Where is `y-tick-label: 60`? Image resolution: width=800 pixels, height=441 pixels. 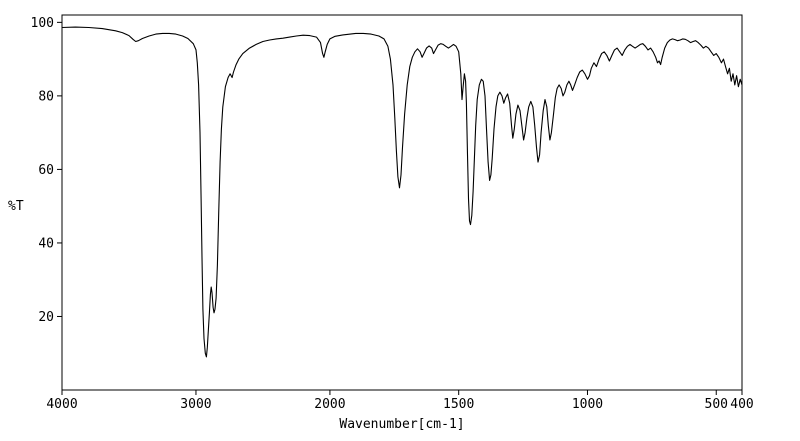
y-tick-label: 60 is located at coordinates (46, 170).